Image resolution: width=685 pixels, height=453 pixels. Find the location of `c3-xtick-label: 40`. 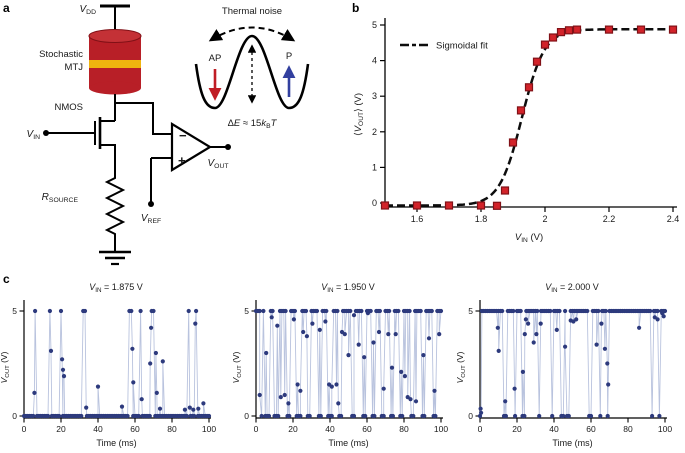

c3-xtick-label: 40 is located at coordinates (554, 429).